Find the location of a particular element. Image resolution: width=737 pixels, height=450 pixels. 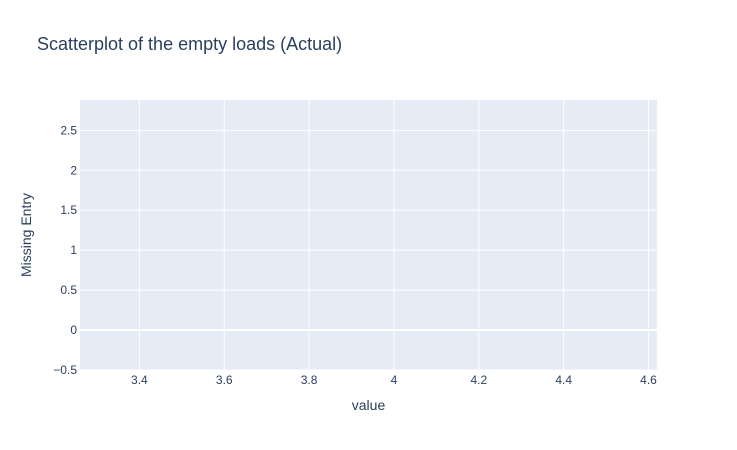

y-tick-label: 1 is located at coordinates (73, 250).